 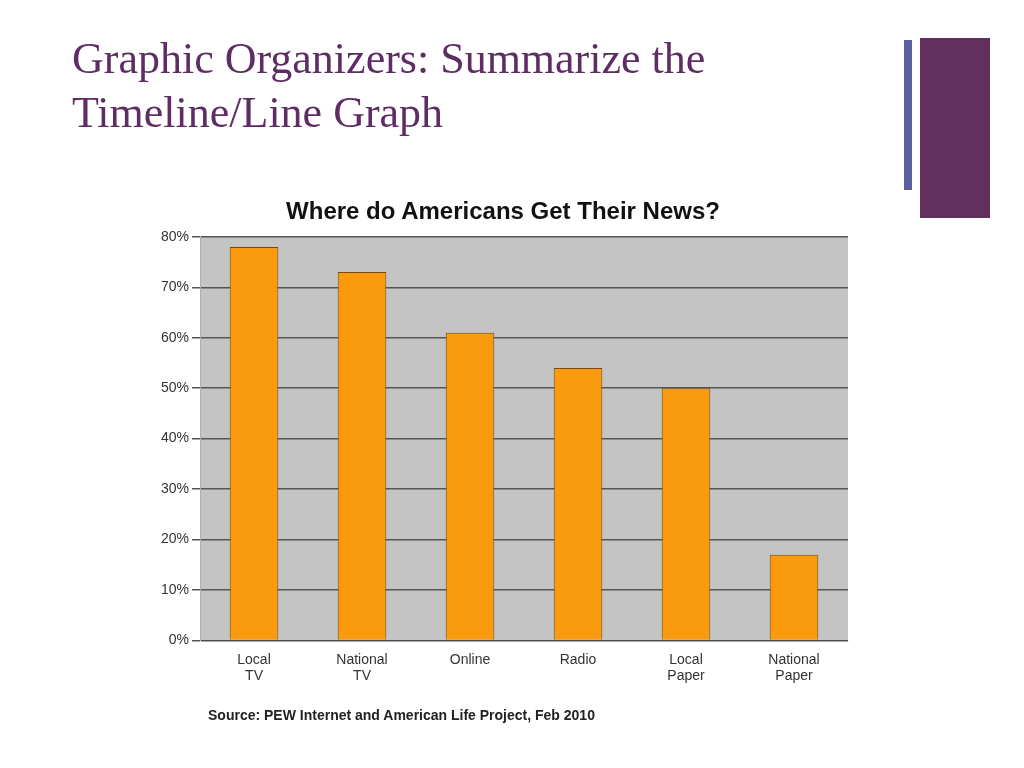 I want to click on y-tick-label: 70%, so click(x=175, y=286).